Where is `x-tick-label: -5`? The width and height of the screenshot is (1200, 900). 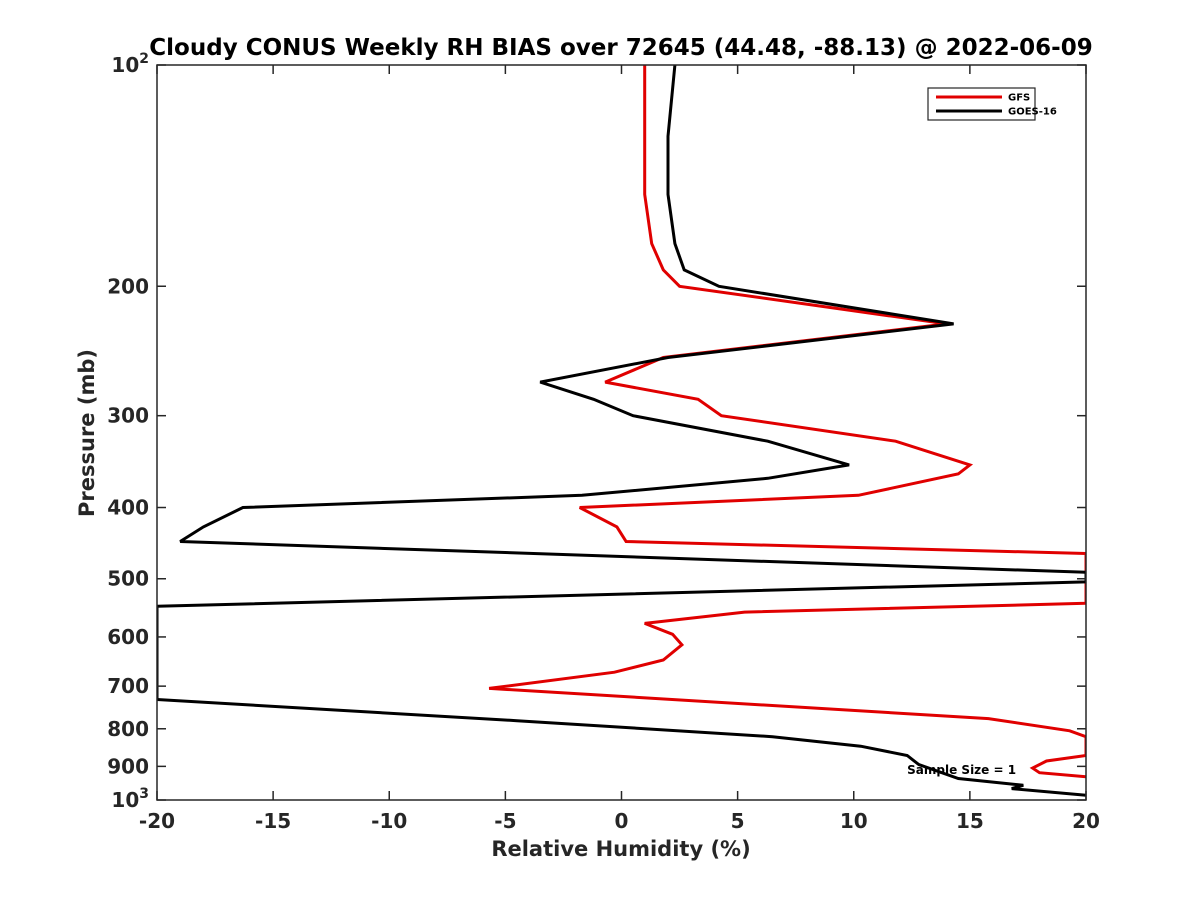 x-tick-label: -5 is located at coordinates (505, 821).